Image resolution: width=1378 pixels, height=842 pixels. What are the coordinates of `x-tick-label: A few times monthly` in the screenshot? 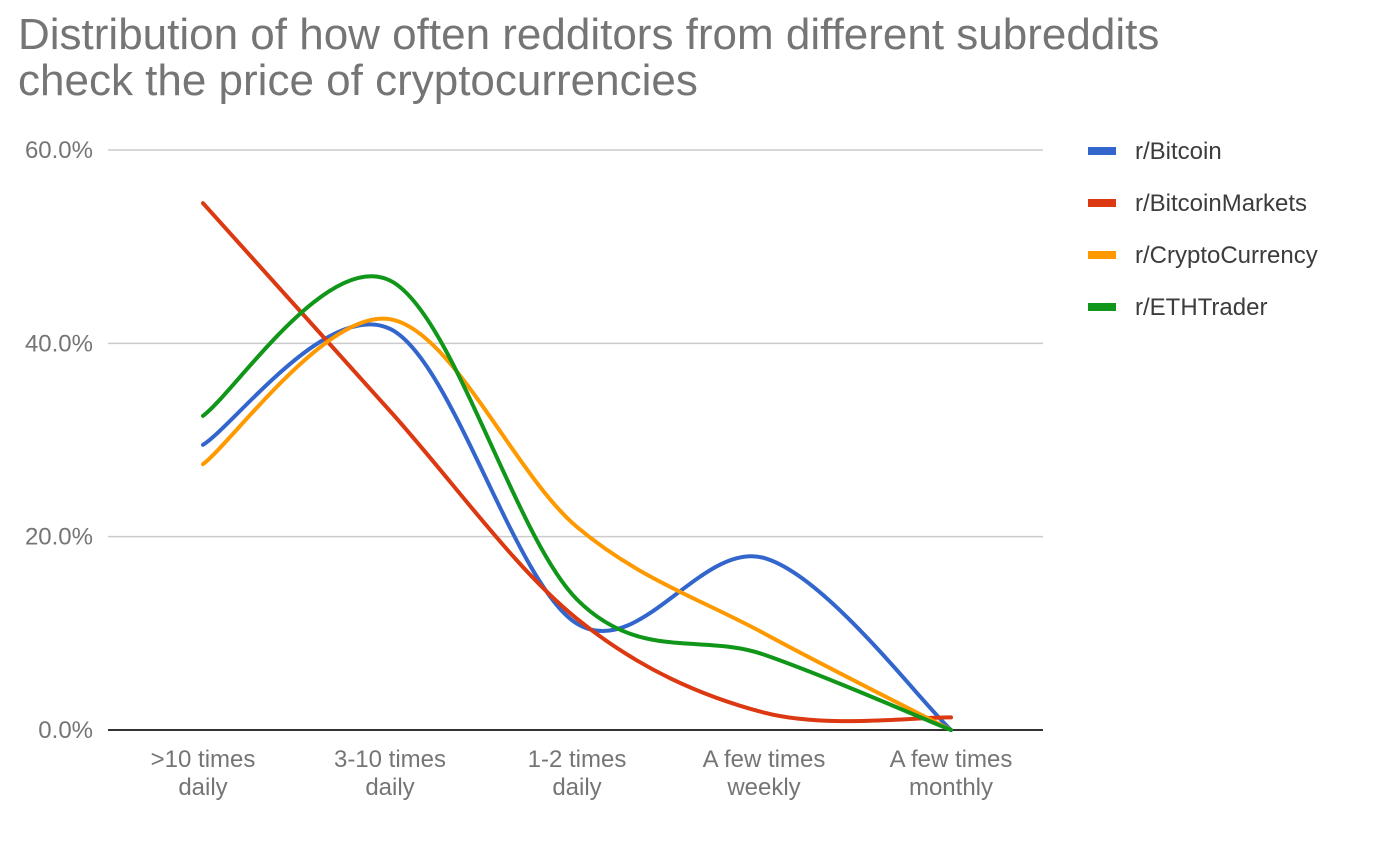 It's located at (951, 773).